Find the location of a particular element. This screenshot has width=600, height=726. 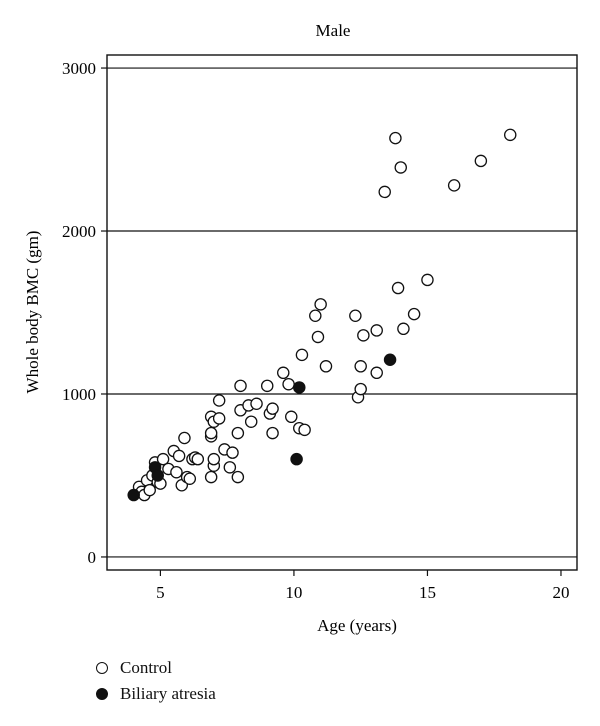

legend: Control Biliary atresia is located at coordinates (156, 681).